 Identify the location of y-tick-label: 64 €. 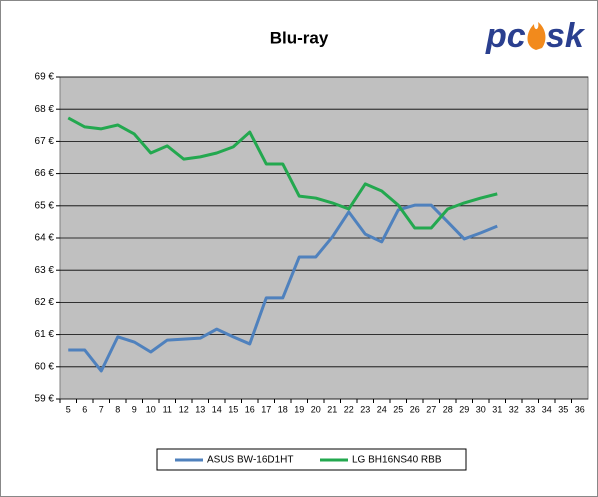
(45, 238).